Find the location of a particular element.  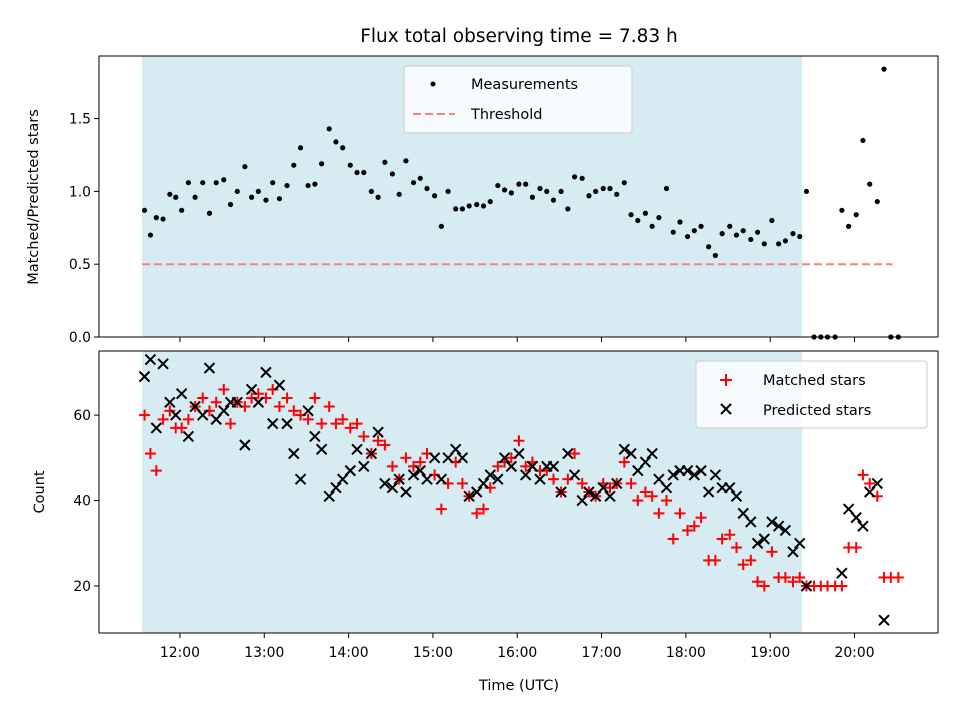

y-tick-label: 0.0 is located at coordinates (80, 338).